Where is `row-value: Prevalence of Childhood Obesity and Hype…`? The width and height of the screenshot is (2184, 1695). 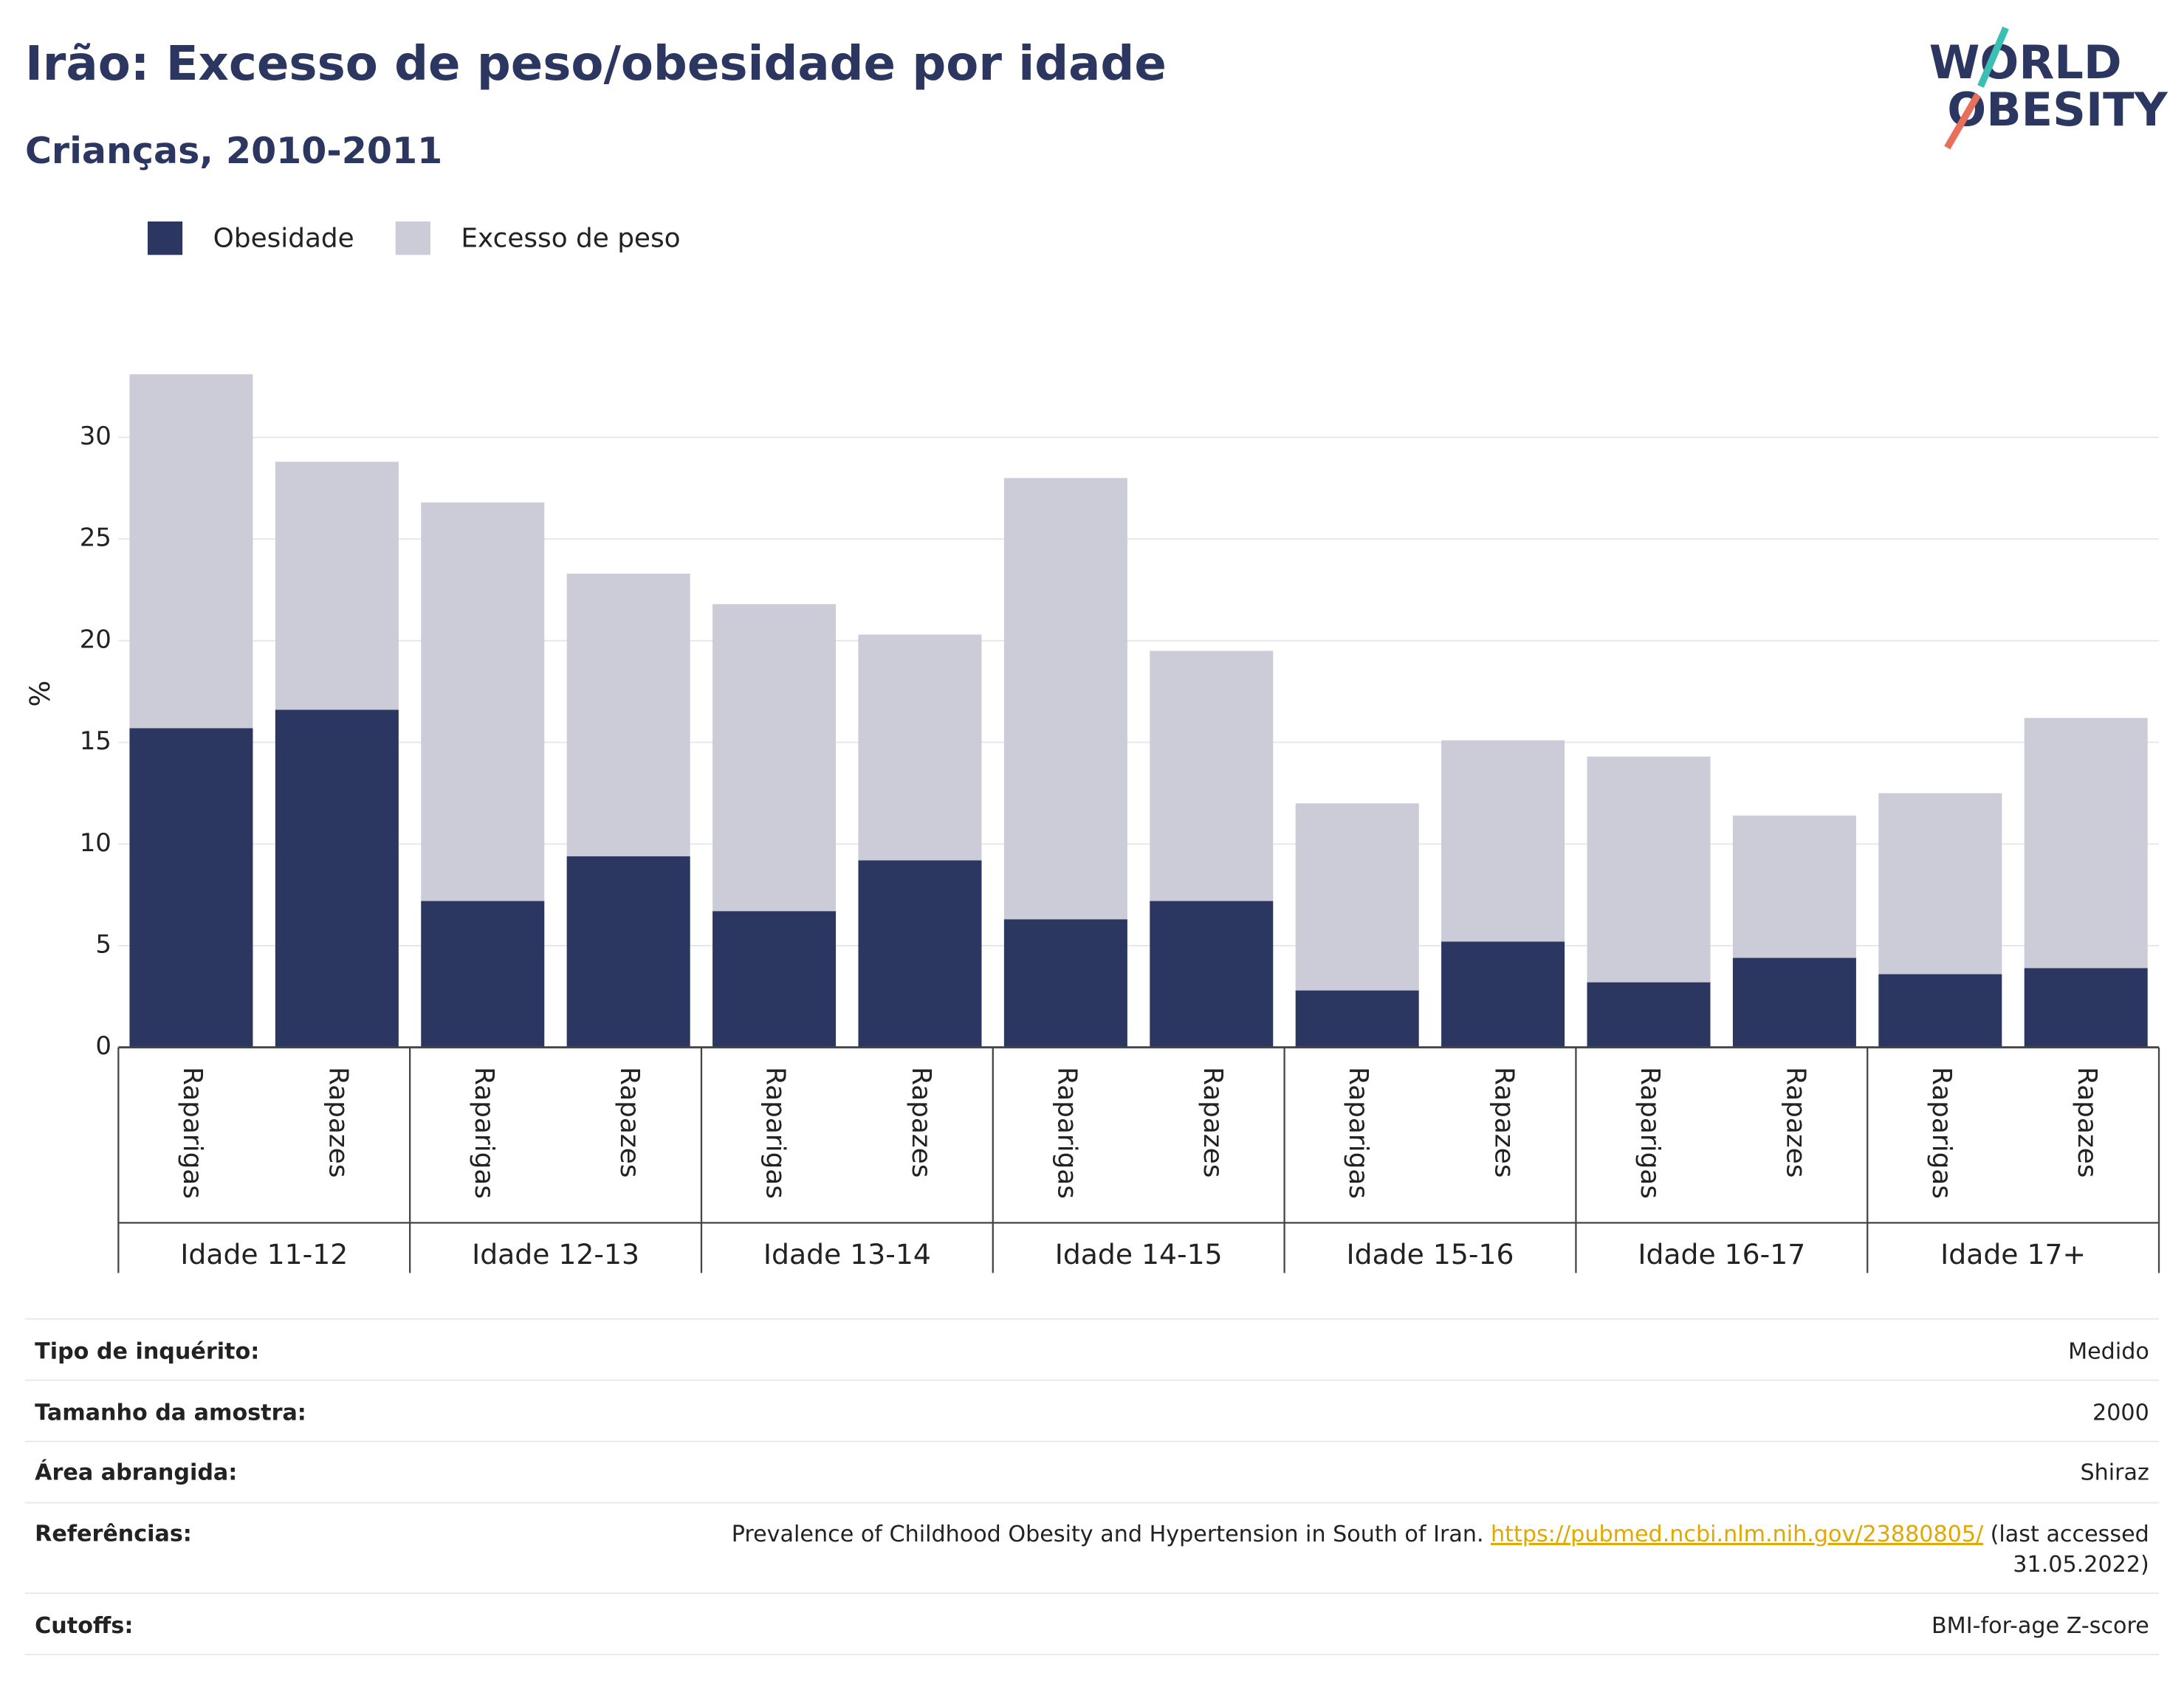 row-value: Prevalence of Childhood Obesity and Hype… is located at coordinates (1441, 1534).